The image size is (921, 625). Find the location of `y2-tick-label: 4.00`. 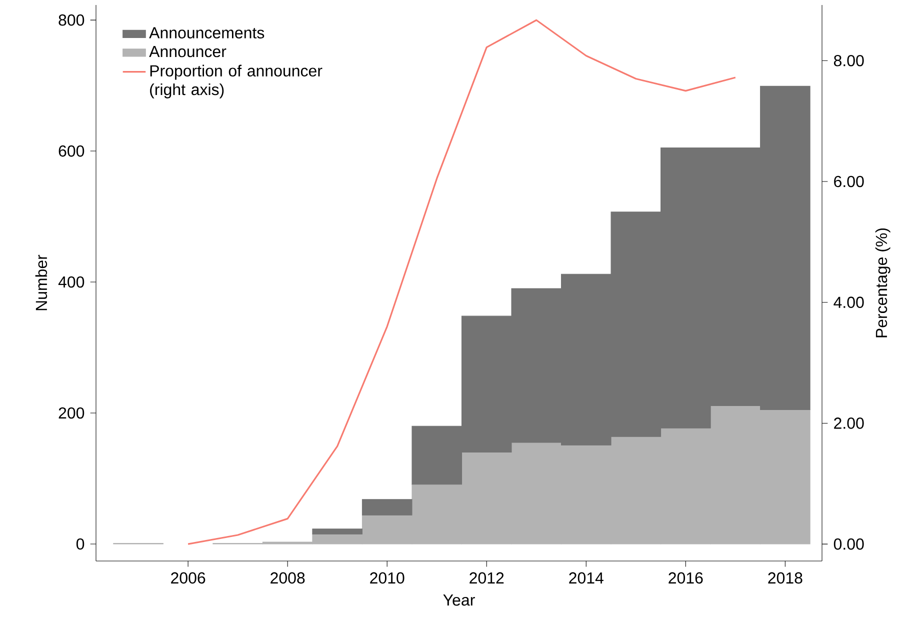

y2-tick-label: 4.00 is located at coordinates (849, 302).